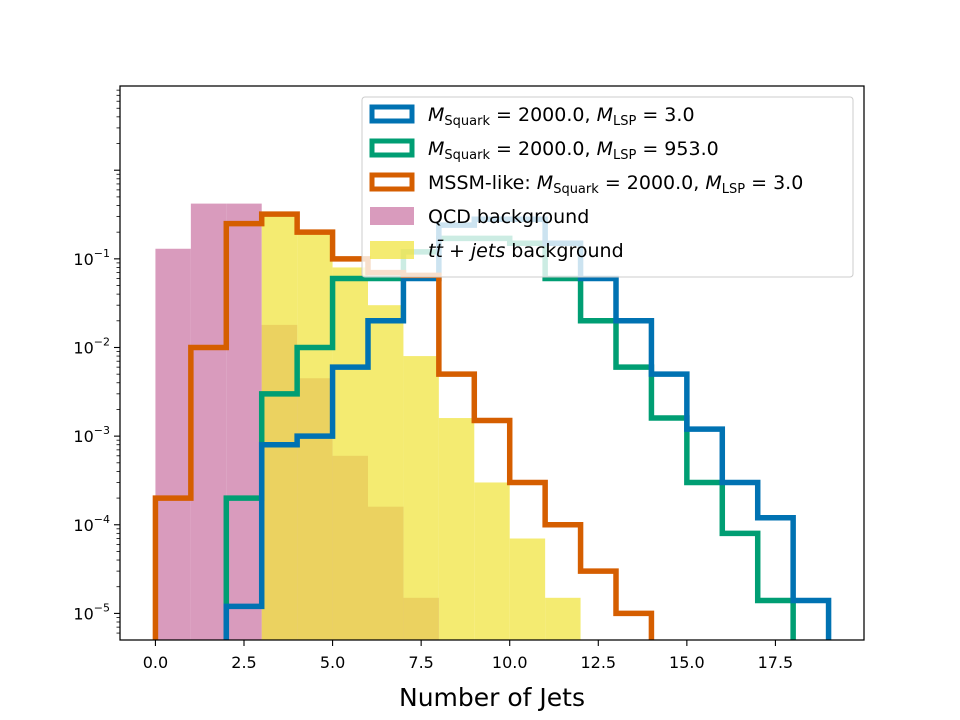 Image resolution: width=960 pixels, height=720 pixels. Describe the element at coordinates (492, 697) in the screenshot. I see `x-axis-label: Number of Jets` at that location.